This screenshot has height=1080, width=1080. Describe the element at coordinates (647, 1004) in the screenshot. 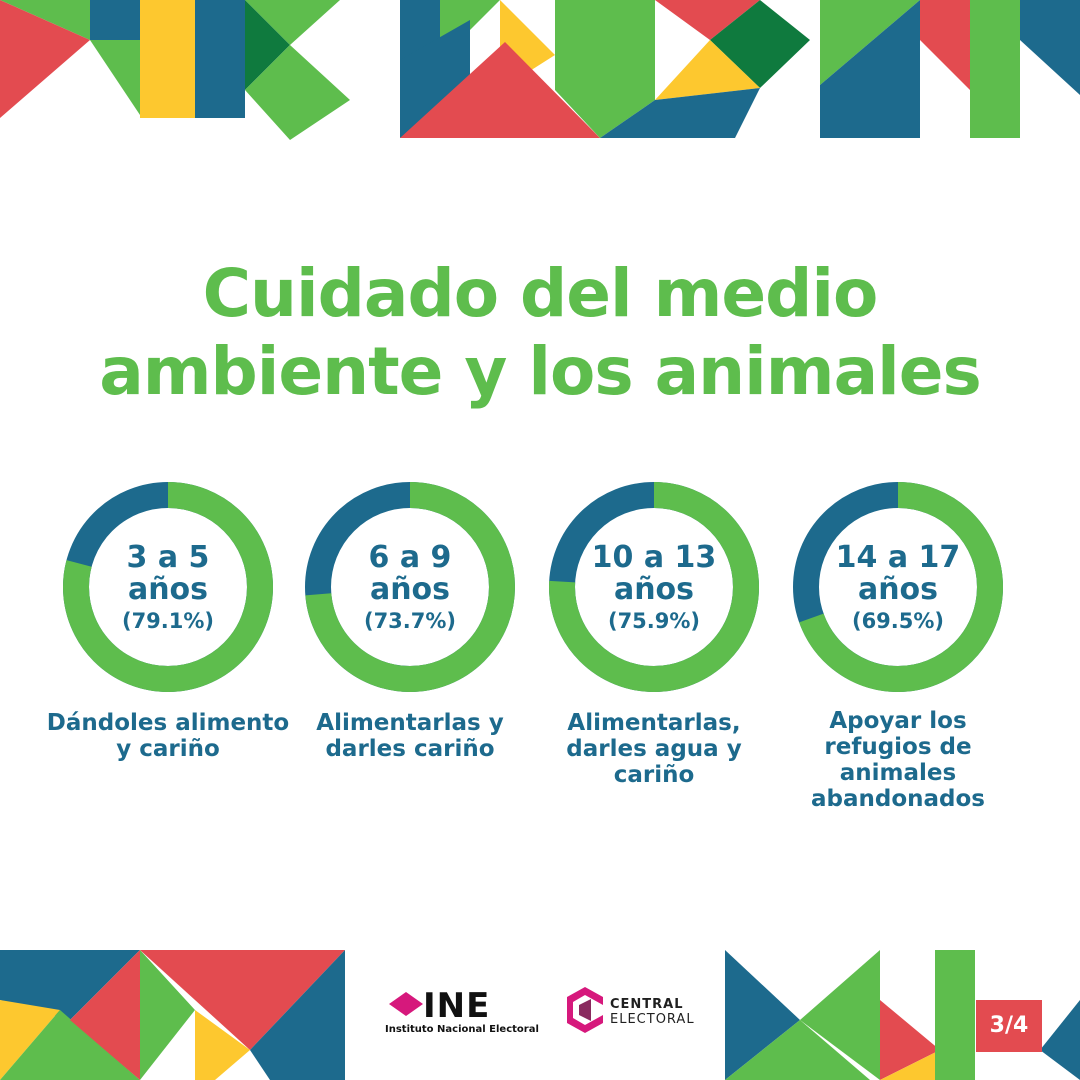

I see `central-electoral-line-1: CENTRAL` at that location.